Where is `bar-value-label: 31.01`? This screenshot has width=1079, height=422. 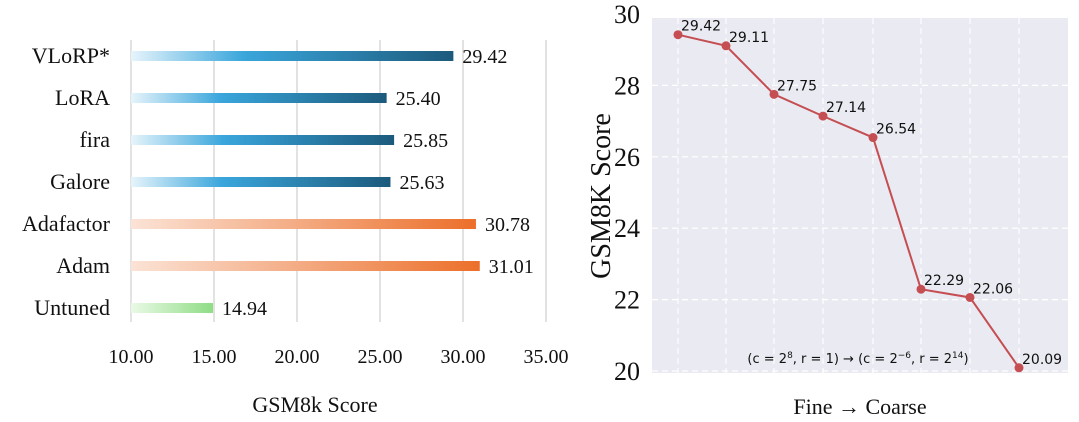 bar-value-label: 31.01 is located at coordinates (511, 267).